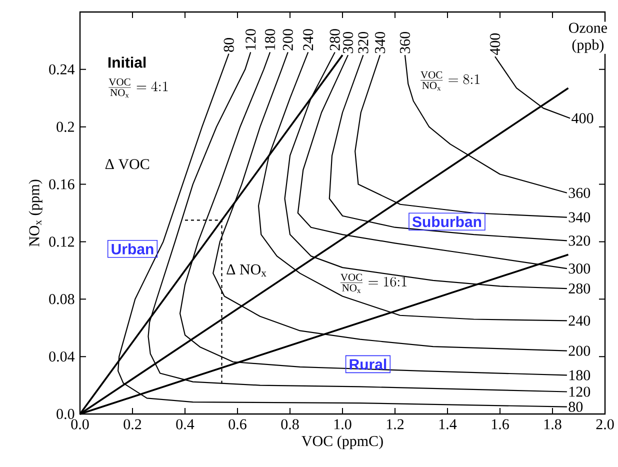 This screenshot has width=618, height=467. I want to click on annotation: Initial, so click(127, 62).